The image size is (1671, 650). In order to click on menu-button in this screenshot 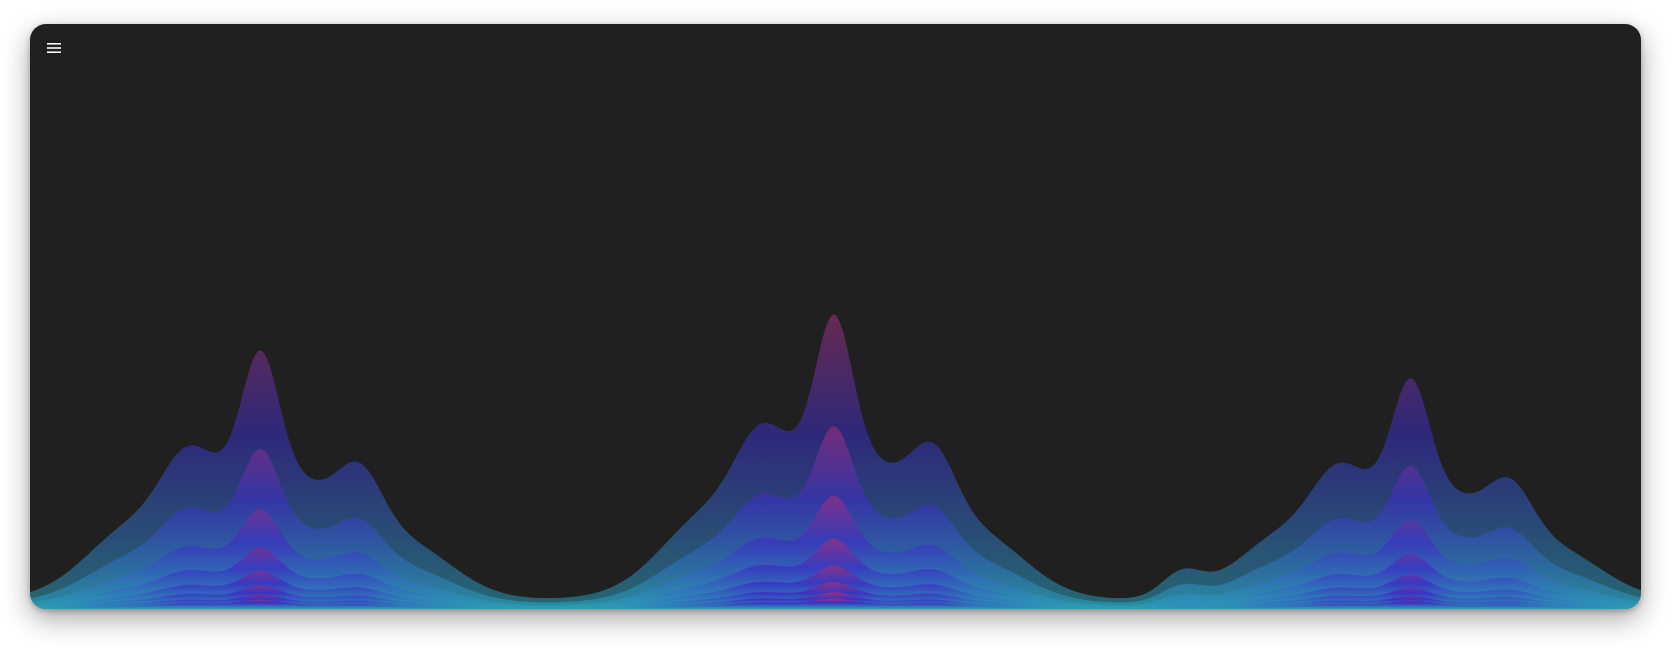, I will do `click(54, 48)`.